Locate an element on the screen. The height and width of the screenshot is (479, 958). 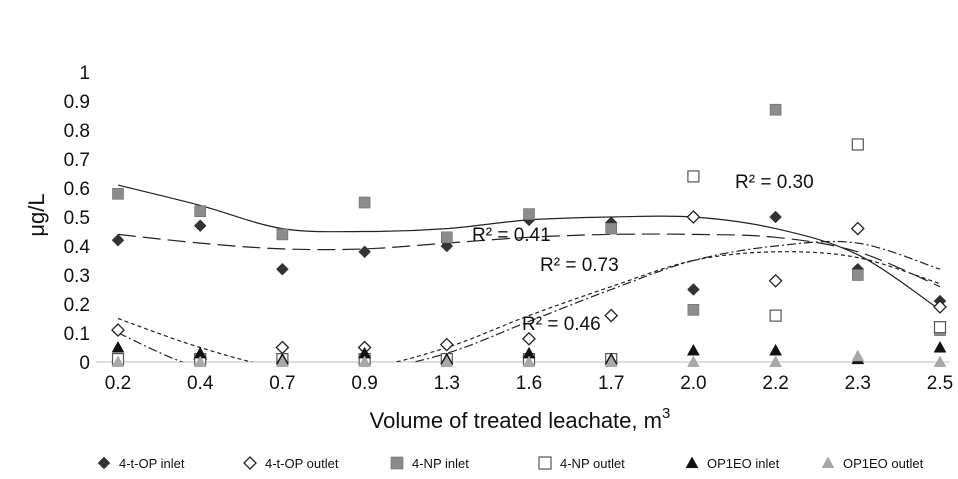
x-tick-label: 0.7 is located at coordinates (282, 383).